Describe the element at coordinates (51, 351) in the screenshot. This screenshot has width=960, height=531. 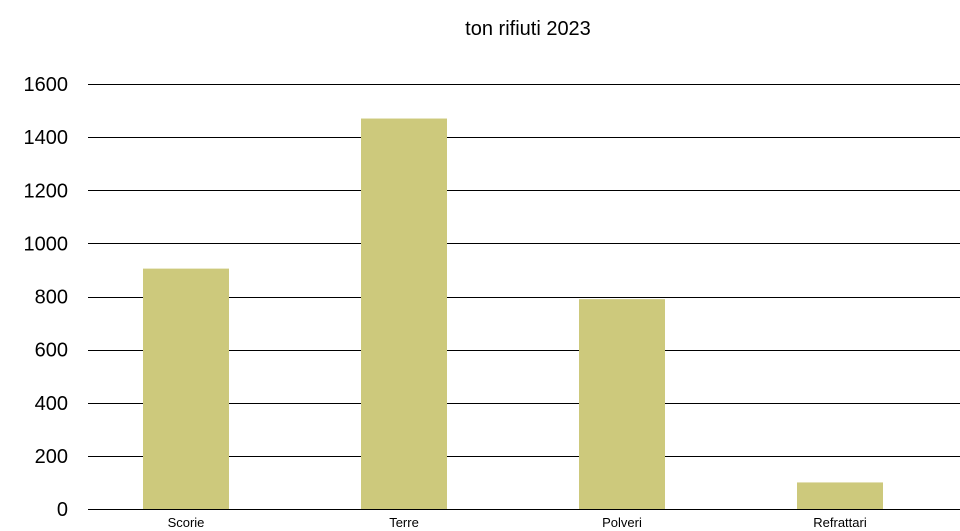
I see `y-tick-label: 600` at that location.